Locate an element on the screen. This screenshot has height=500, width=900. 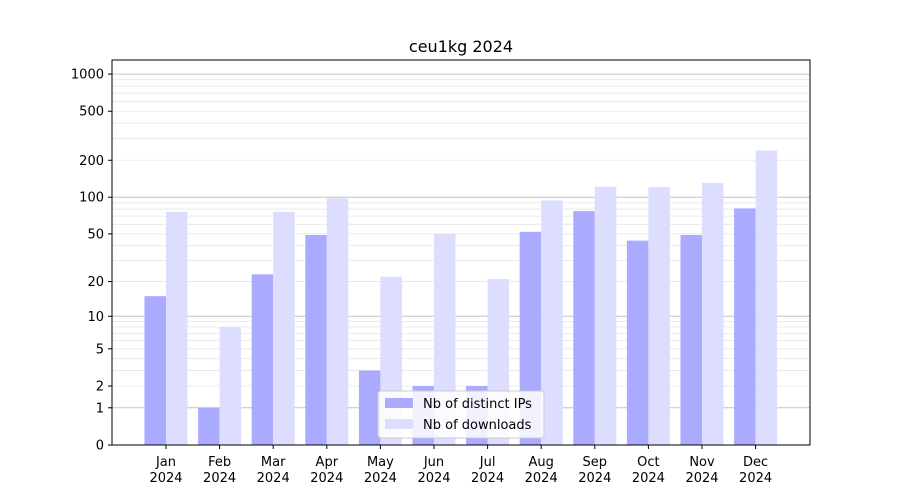
y-tick-label: 100 is located at coordinates (91, 198).